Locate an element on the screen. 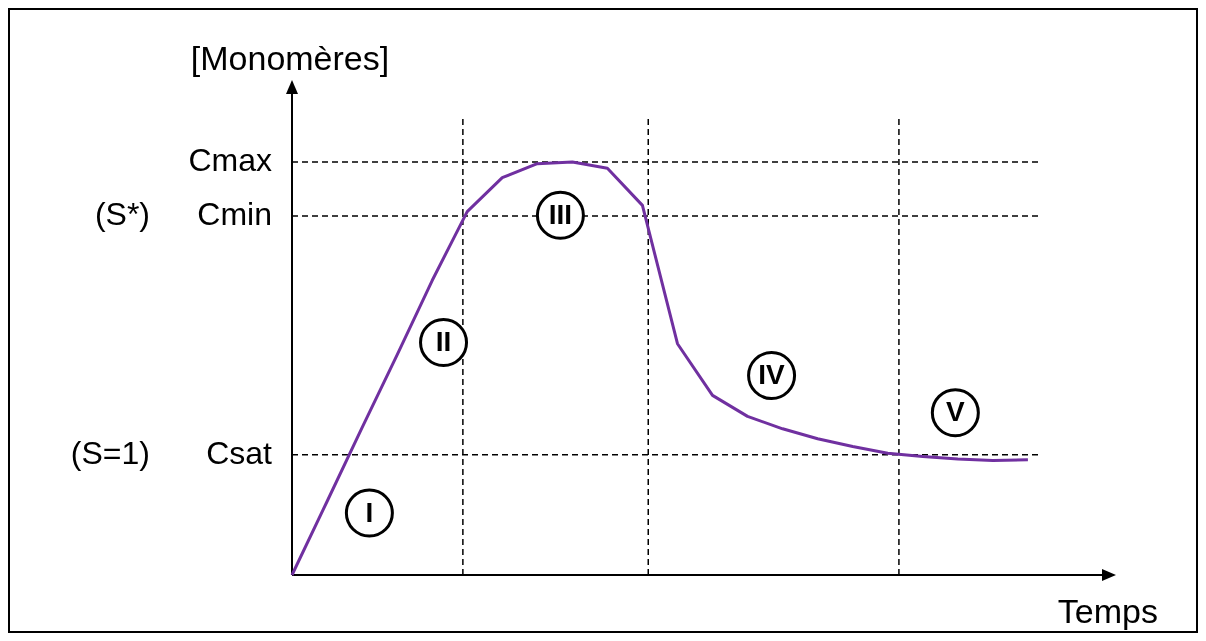 This screenshot has height=641, width=1206. y-axis-title: [Monomères] is located at coordinates (290, 58).